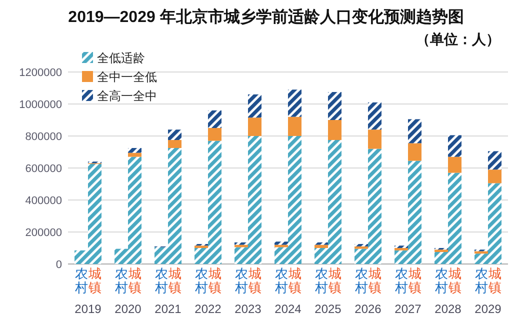 Image resolution: width=532 pixels, height=321 pixels. What do you see at coordinates (43, 233) in the screenshot?
I see `y-tick-label: 200000` at bounding box center [43, 233].